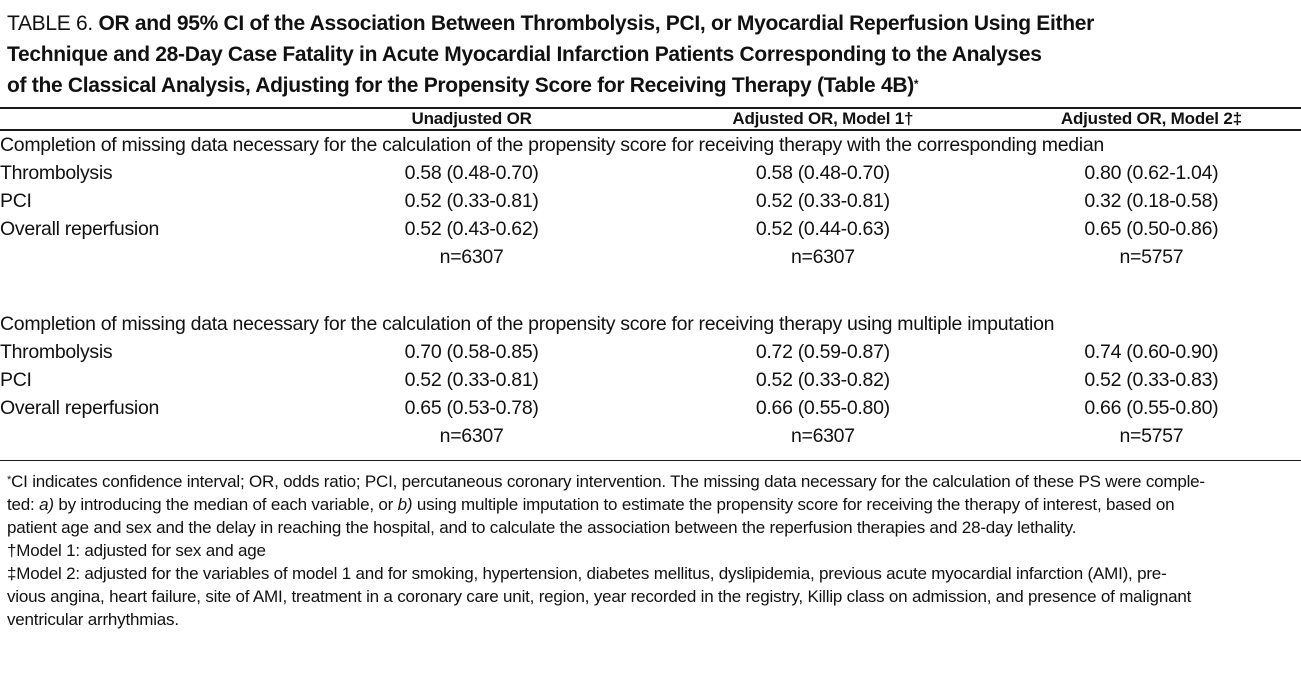  Describe the element at coordinates (822, 351) in the screenshot. I see `cell-value: 0.72 (0.59-0.87)` at that location.